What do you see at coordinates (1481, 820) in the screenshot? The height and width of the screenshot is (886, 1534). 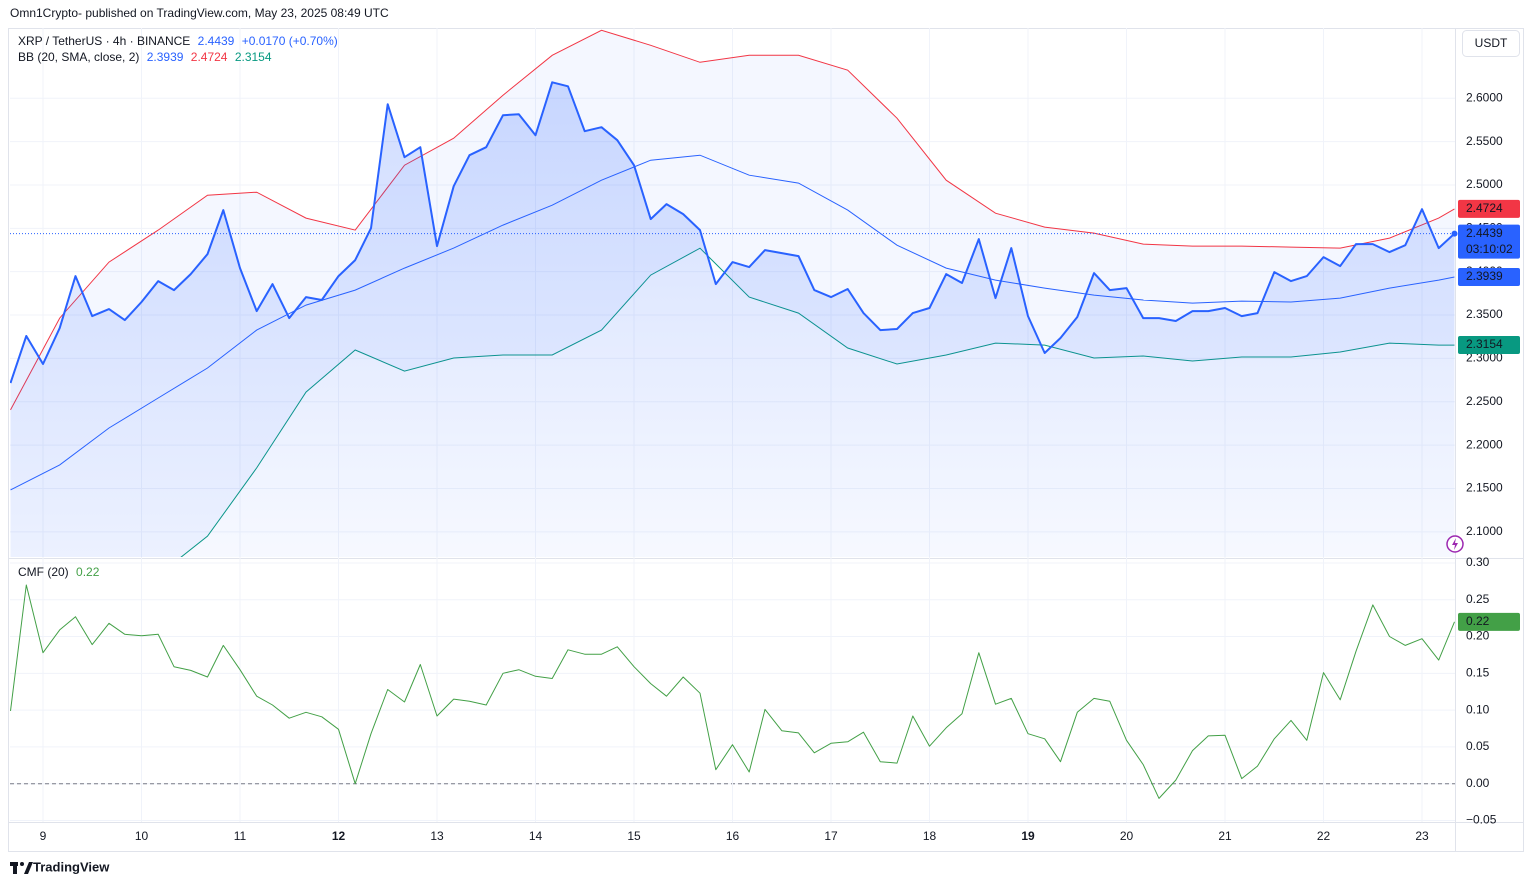 I see `y-tick-label: −0.05` at bounding box center [1481, 820].